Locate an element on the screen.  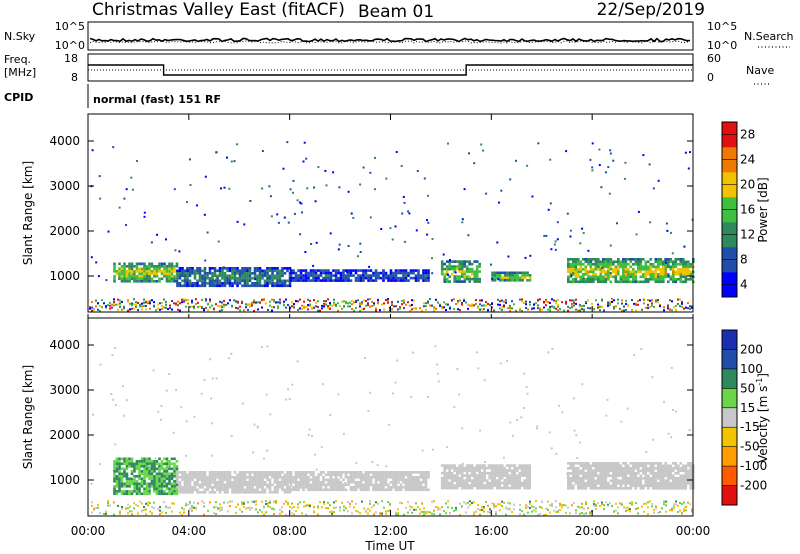
velocity-scatter-cell is located at coordinates (231, 353).